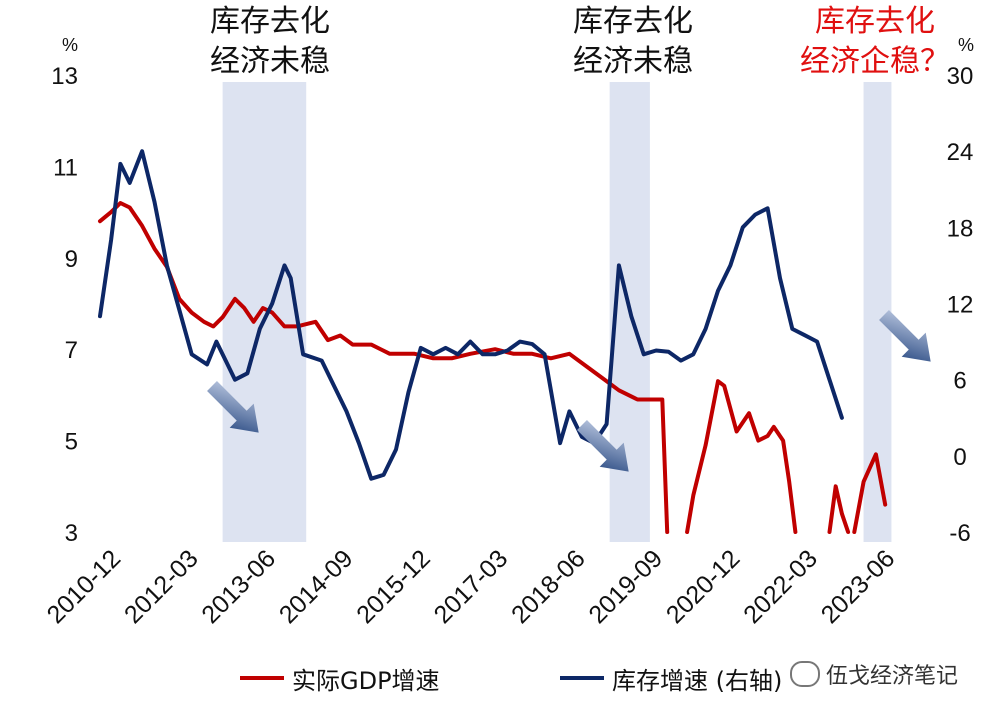 Image resolution: width=1003 pixels, height=720 pixels. What do you see at coordinates (892, 676) in the screenshot?
I see `brand-name: 伍戈经济笔记` at bounding box center [892, 676].